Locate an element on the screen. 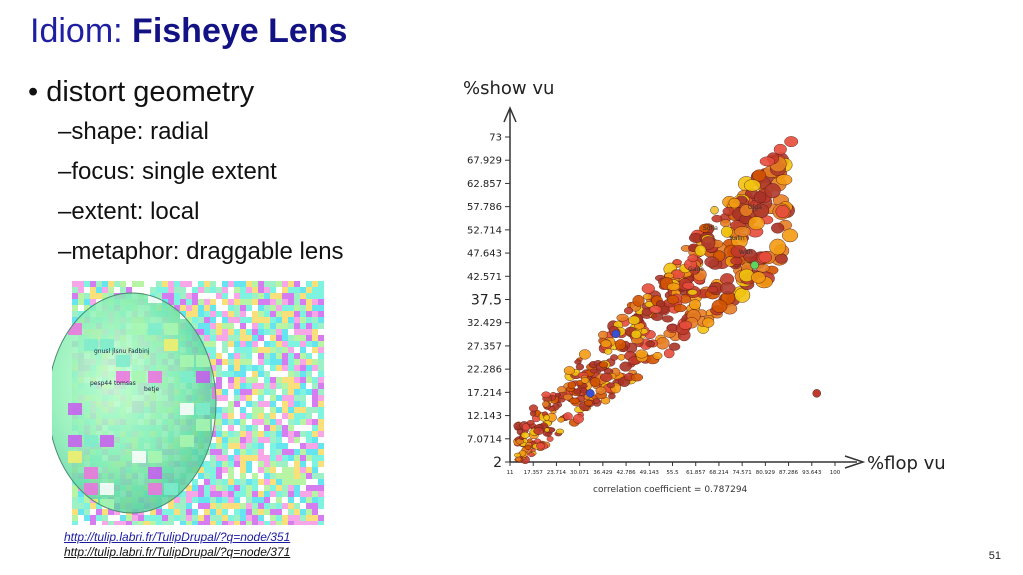  fisheye-lens-cells is located at coordinates (134, 402).